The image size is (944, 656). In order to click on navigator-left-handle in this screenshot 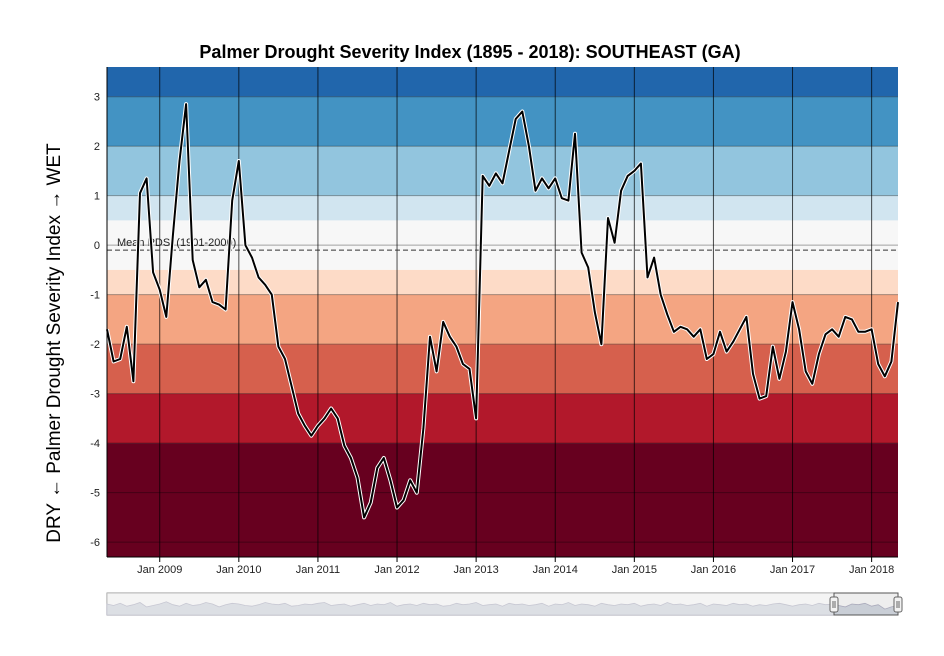, I will do `click(834, 604)`.